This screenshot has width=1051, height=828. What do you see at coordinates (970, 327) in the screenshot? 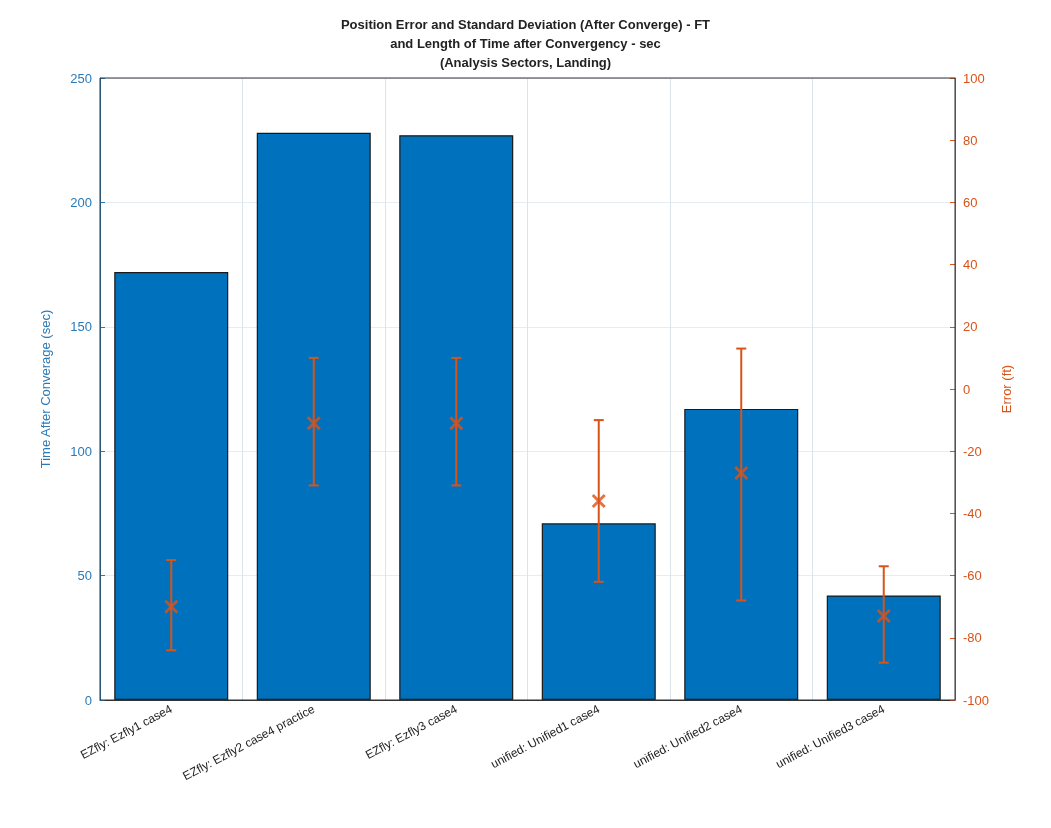
I see `y2-tick-label: 20` at bounding box center [970, 327].